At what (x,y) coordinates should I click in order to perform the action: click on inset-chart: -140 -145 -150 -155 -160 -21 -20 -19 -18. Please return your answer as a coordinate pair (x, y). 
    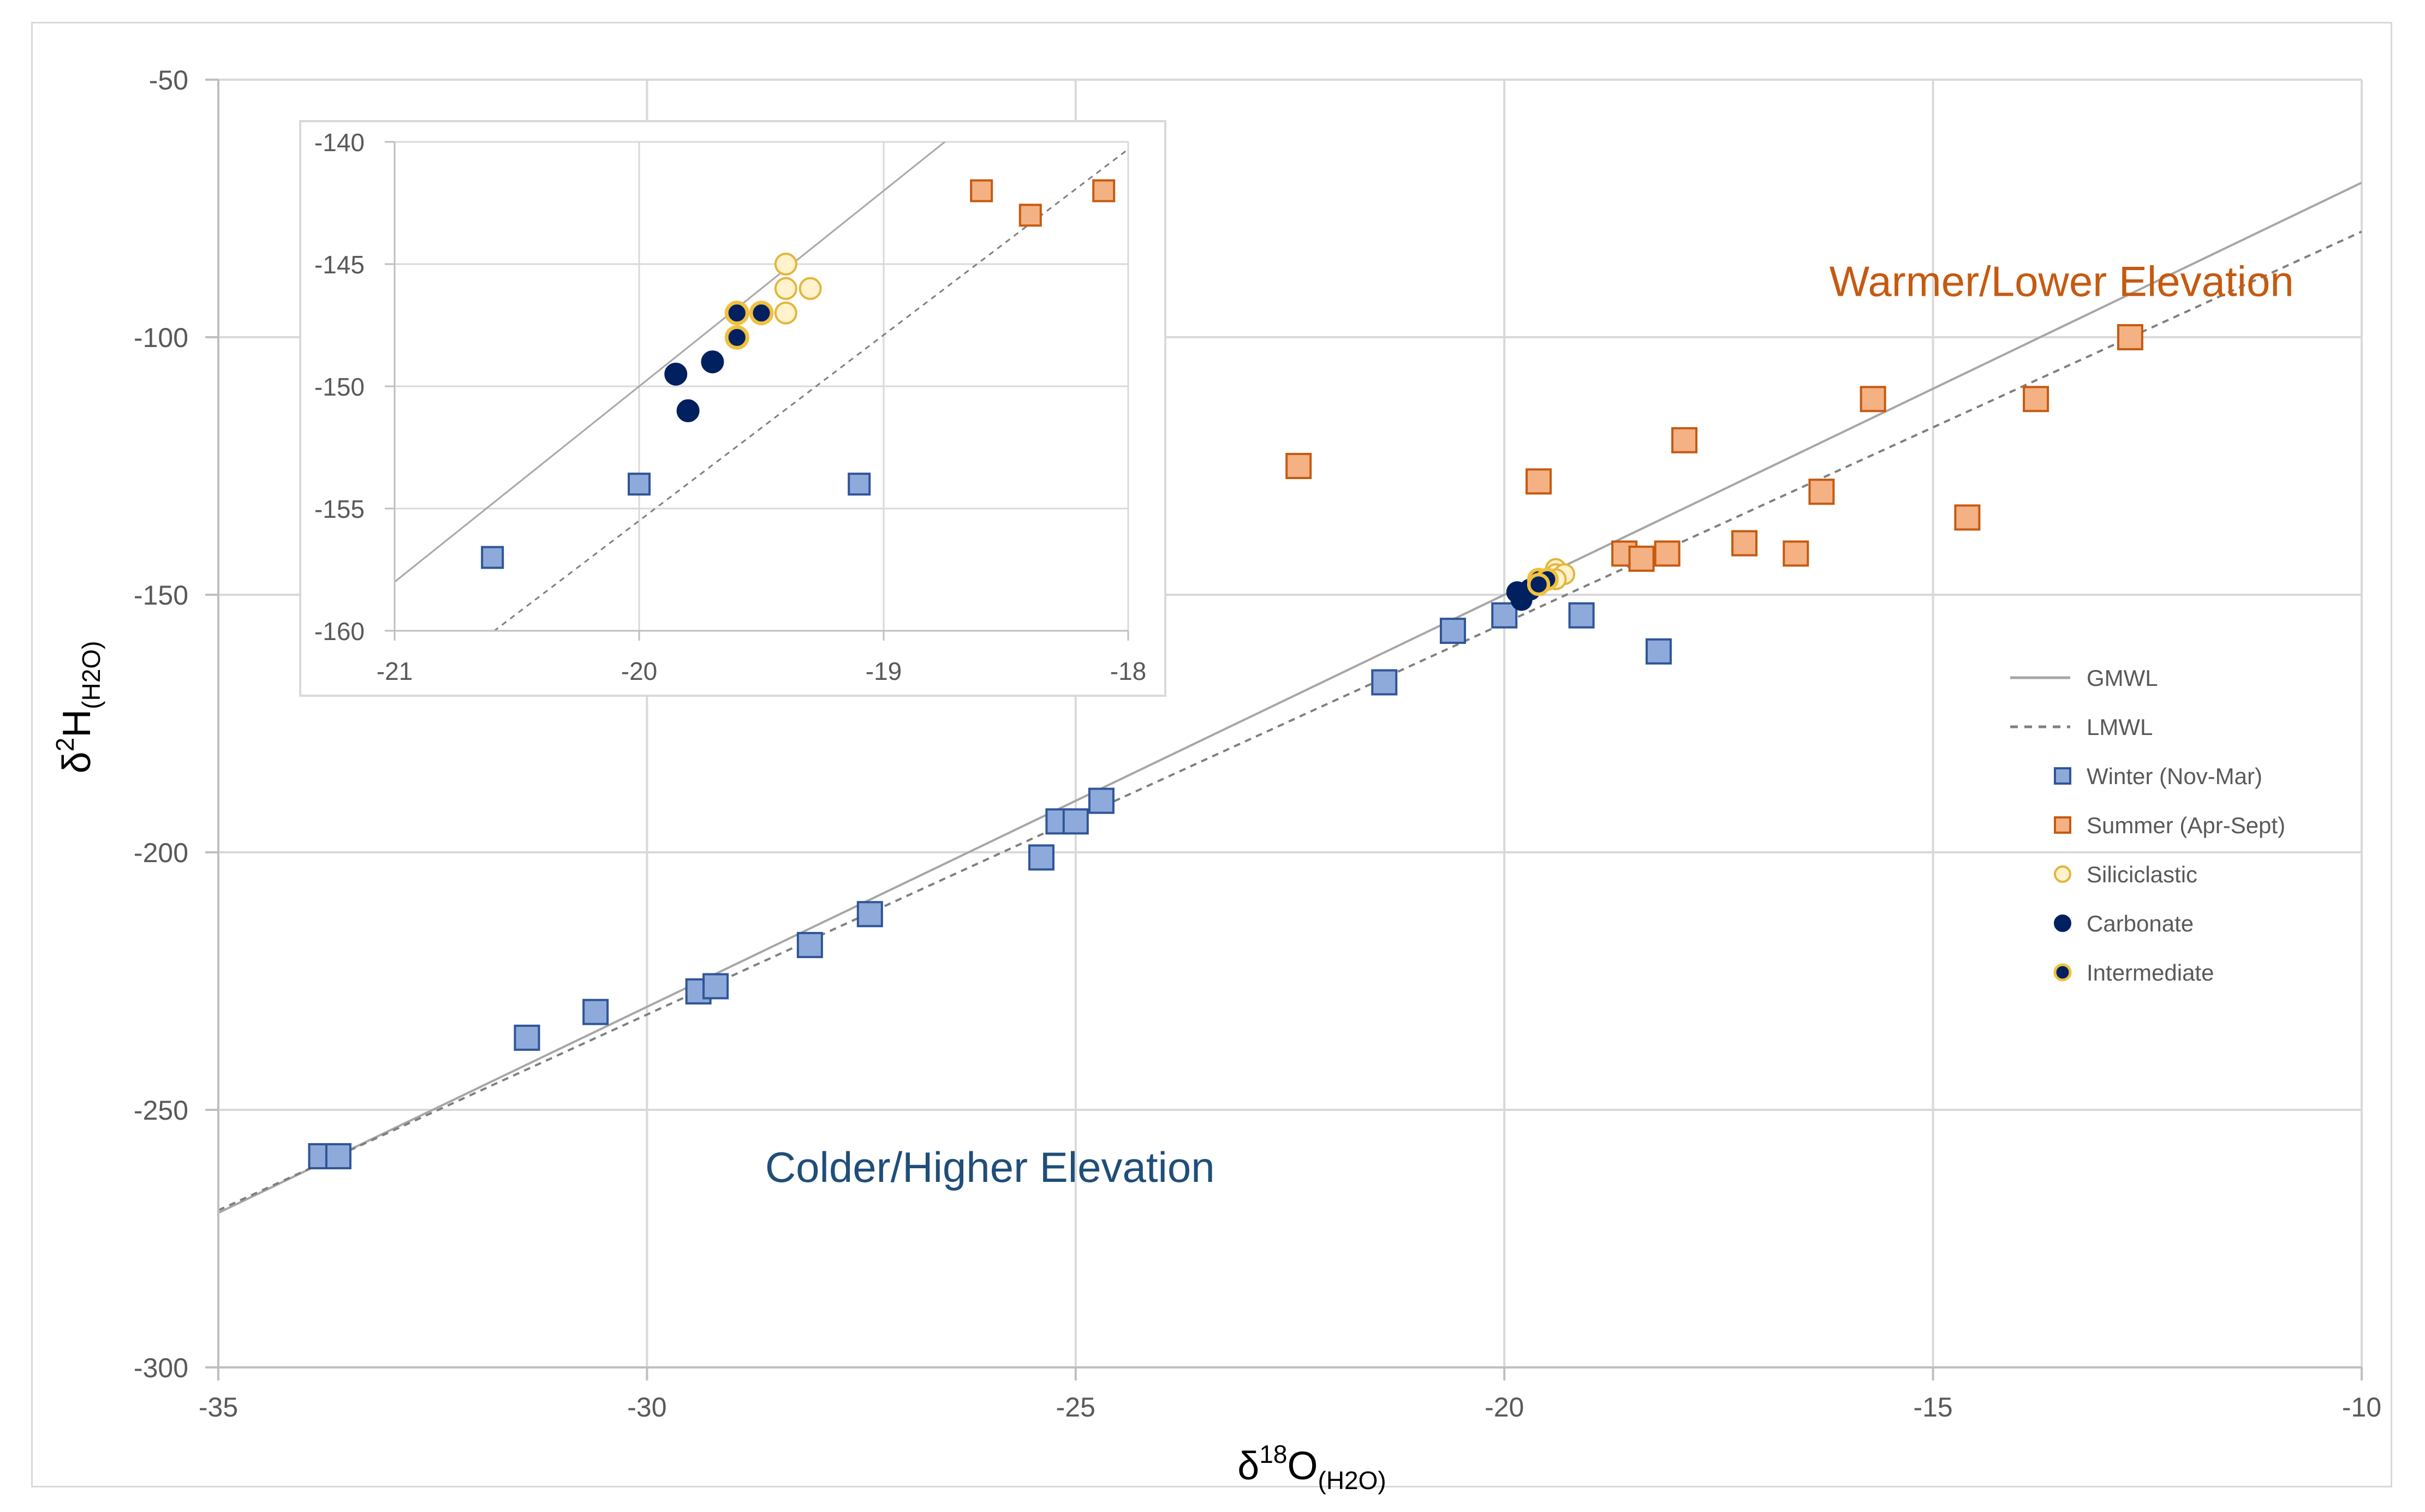
    Looking at the image, I should click on (732, 408).